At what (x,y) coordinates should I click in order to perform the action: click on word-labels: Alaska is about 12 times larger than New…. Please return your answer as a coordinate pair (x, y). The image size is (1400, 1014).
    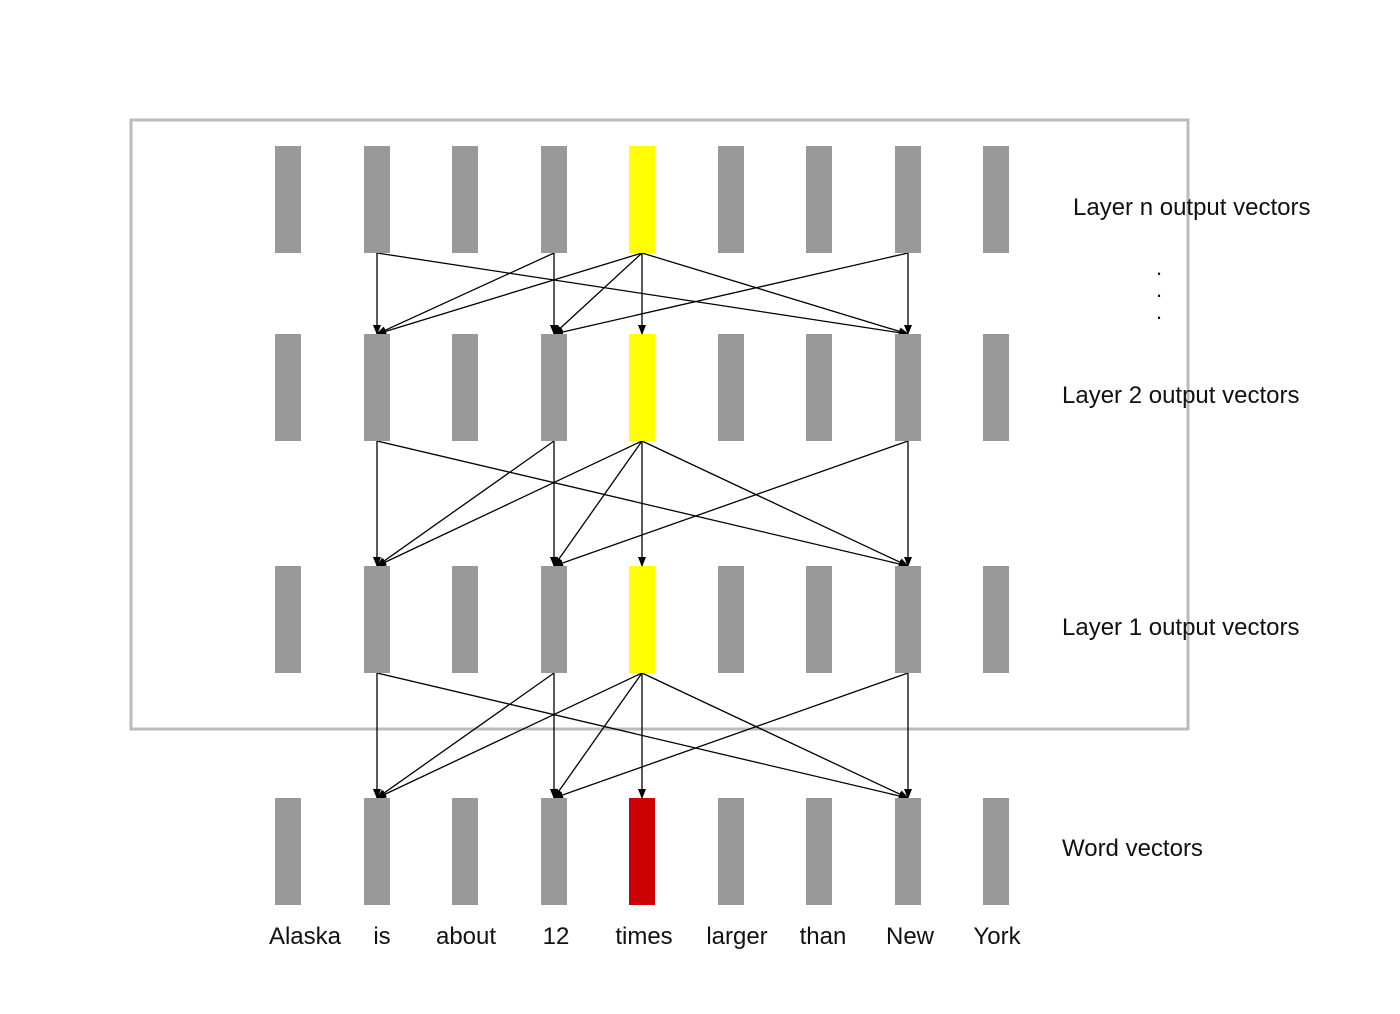
    Looking at the image, I should click on (645, 936).